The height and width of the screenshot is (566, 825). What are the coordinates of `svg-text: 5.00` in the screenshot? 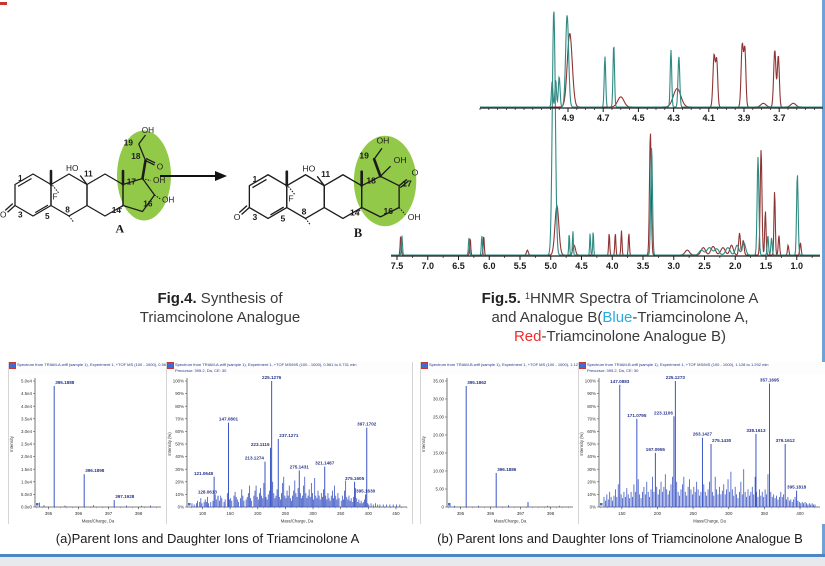 It's located at (439, 489).